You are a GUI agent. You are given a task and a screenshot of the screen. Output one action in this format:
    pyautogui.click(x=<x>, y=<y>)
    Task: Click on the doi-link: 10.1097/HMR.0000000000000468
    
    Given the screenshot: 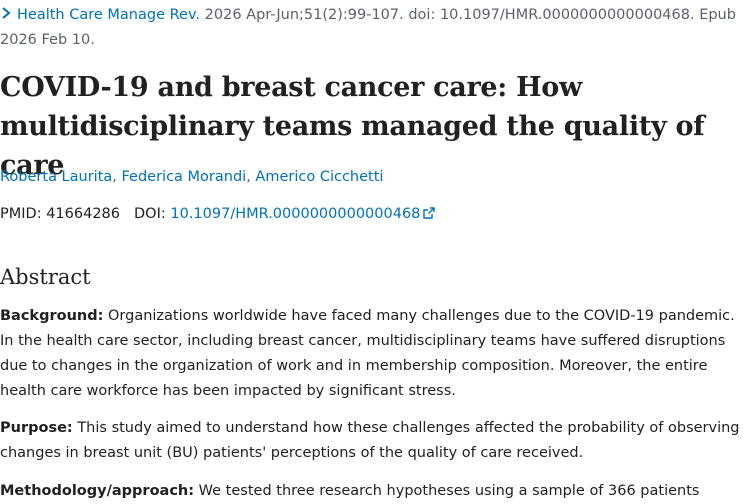 What is the action you would take?
    pyautogui.click(x=303, y=214)
    